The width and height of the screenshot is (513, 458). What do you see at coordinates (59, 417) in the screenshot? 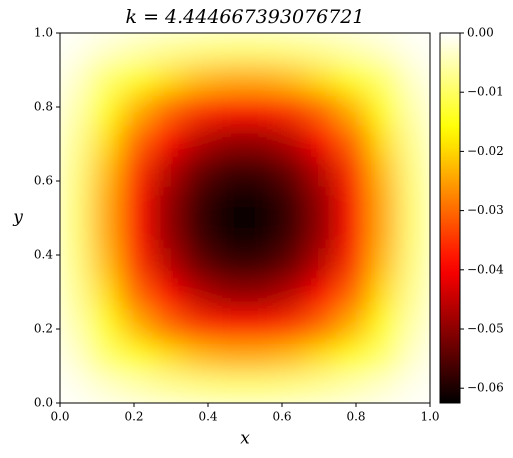
I see `x-tick-label: 0.0` at bounding box center [59, 417].